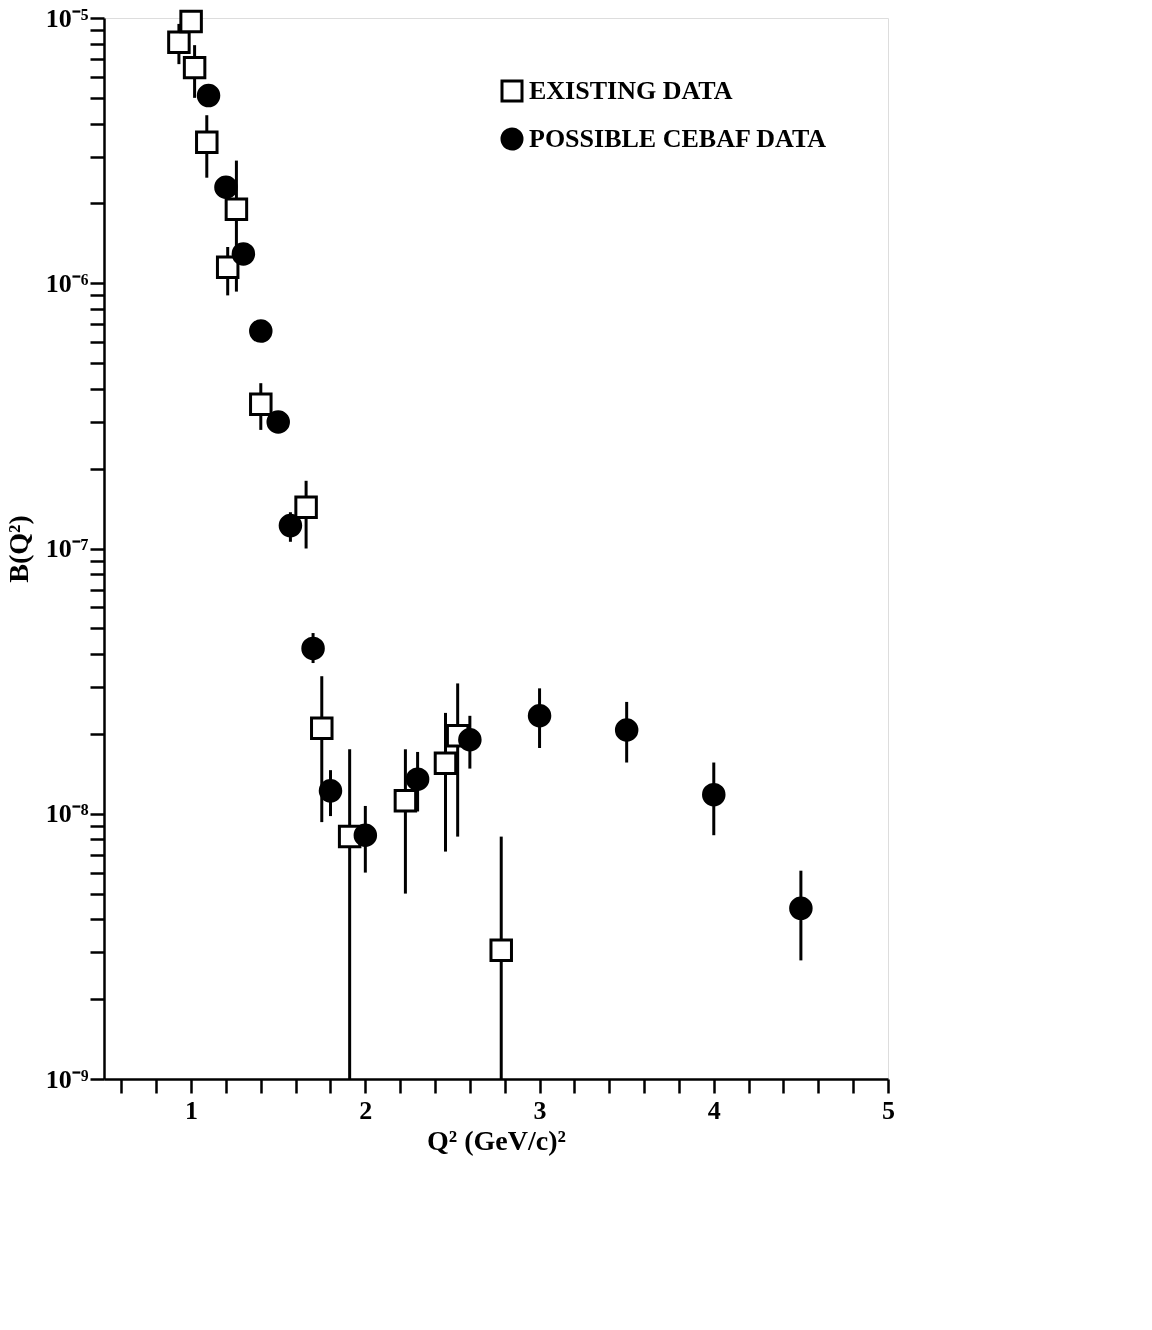  I want to click on x-tick-label: 4, so click(714, 1110).